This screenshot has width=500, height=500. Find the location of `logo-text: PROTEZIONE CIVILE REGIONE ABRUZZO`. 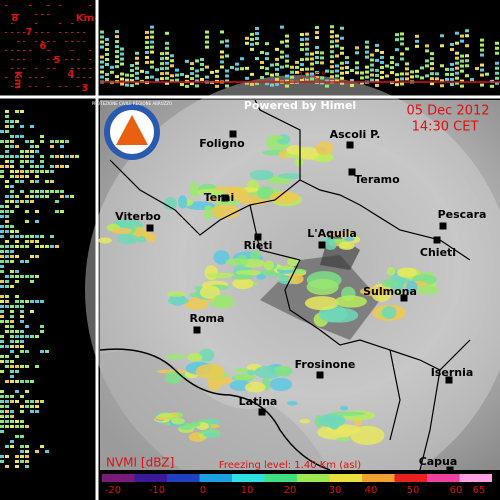

logo-text: PROTEZIONE CIVILE REGIONE ABRUZZO is located at coordinates (132, 103).